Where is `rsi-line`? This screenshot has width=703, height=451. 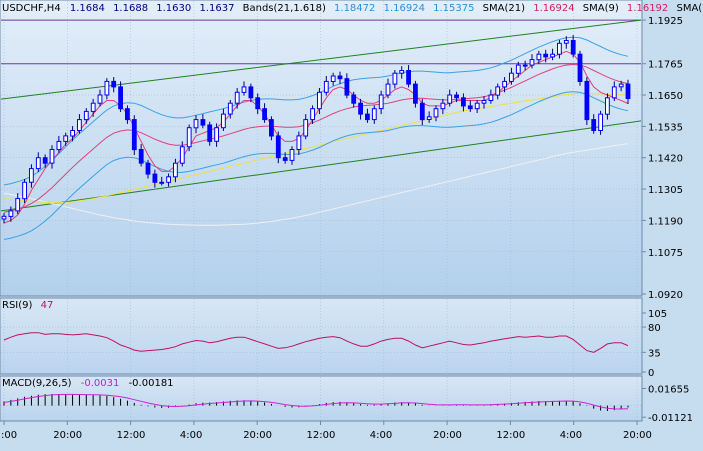
rsi-line is located at coordinates (316, 342).